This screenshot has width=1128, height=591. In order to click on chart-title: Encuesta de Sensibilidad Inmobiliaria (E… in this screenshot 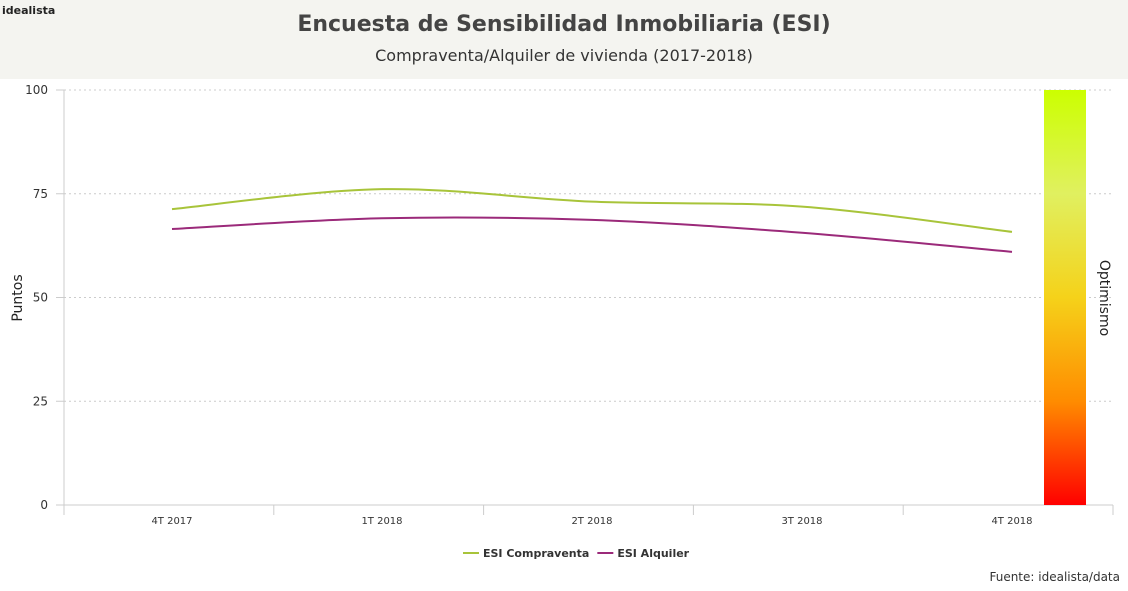, I will do `click(564, 24)`.